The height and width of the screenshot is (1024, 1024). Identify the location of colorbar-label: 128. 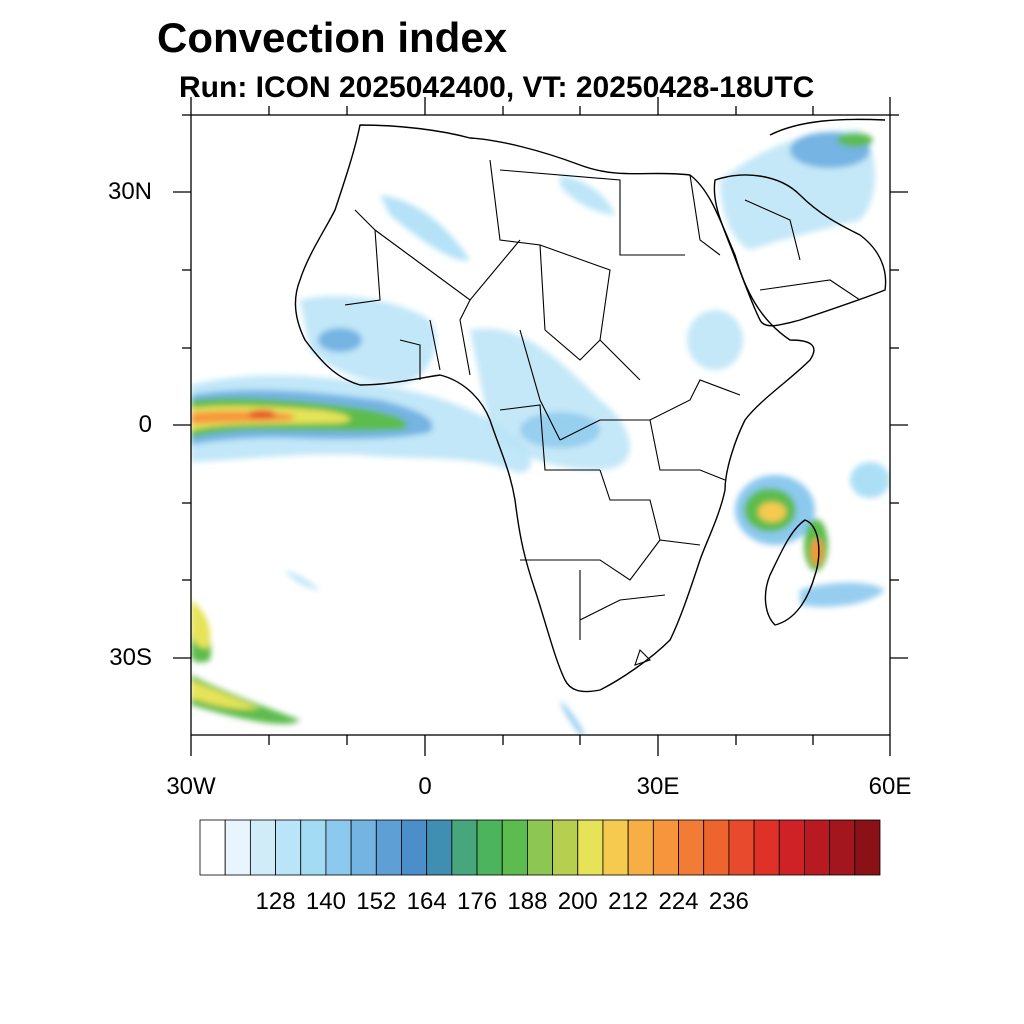
(275, 901).